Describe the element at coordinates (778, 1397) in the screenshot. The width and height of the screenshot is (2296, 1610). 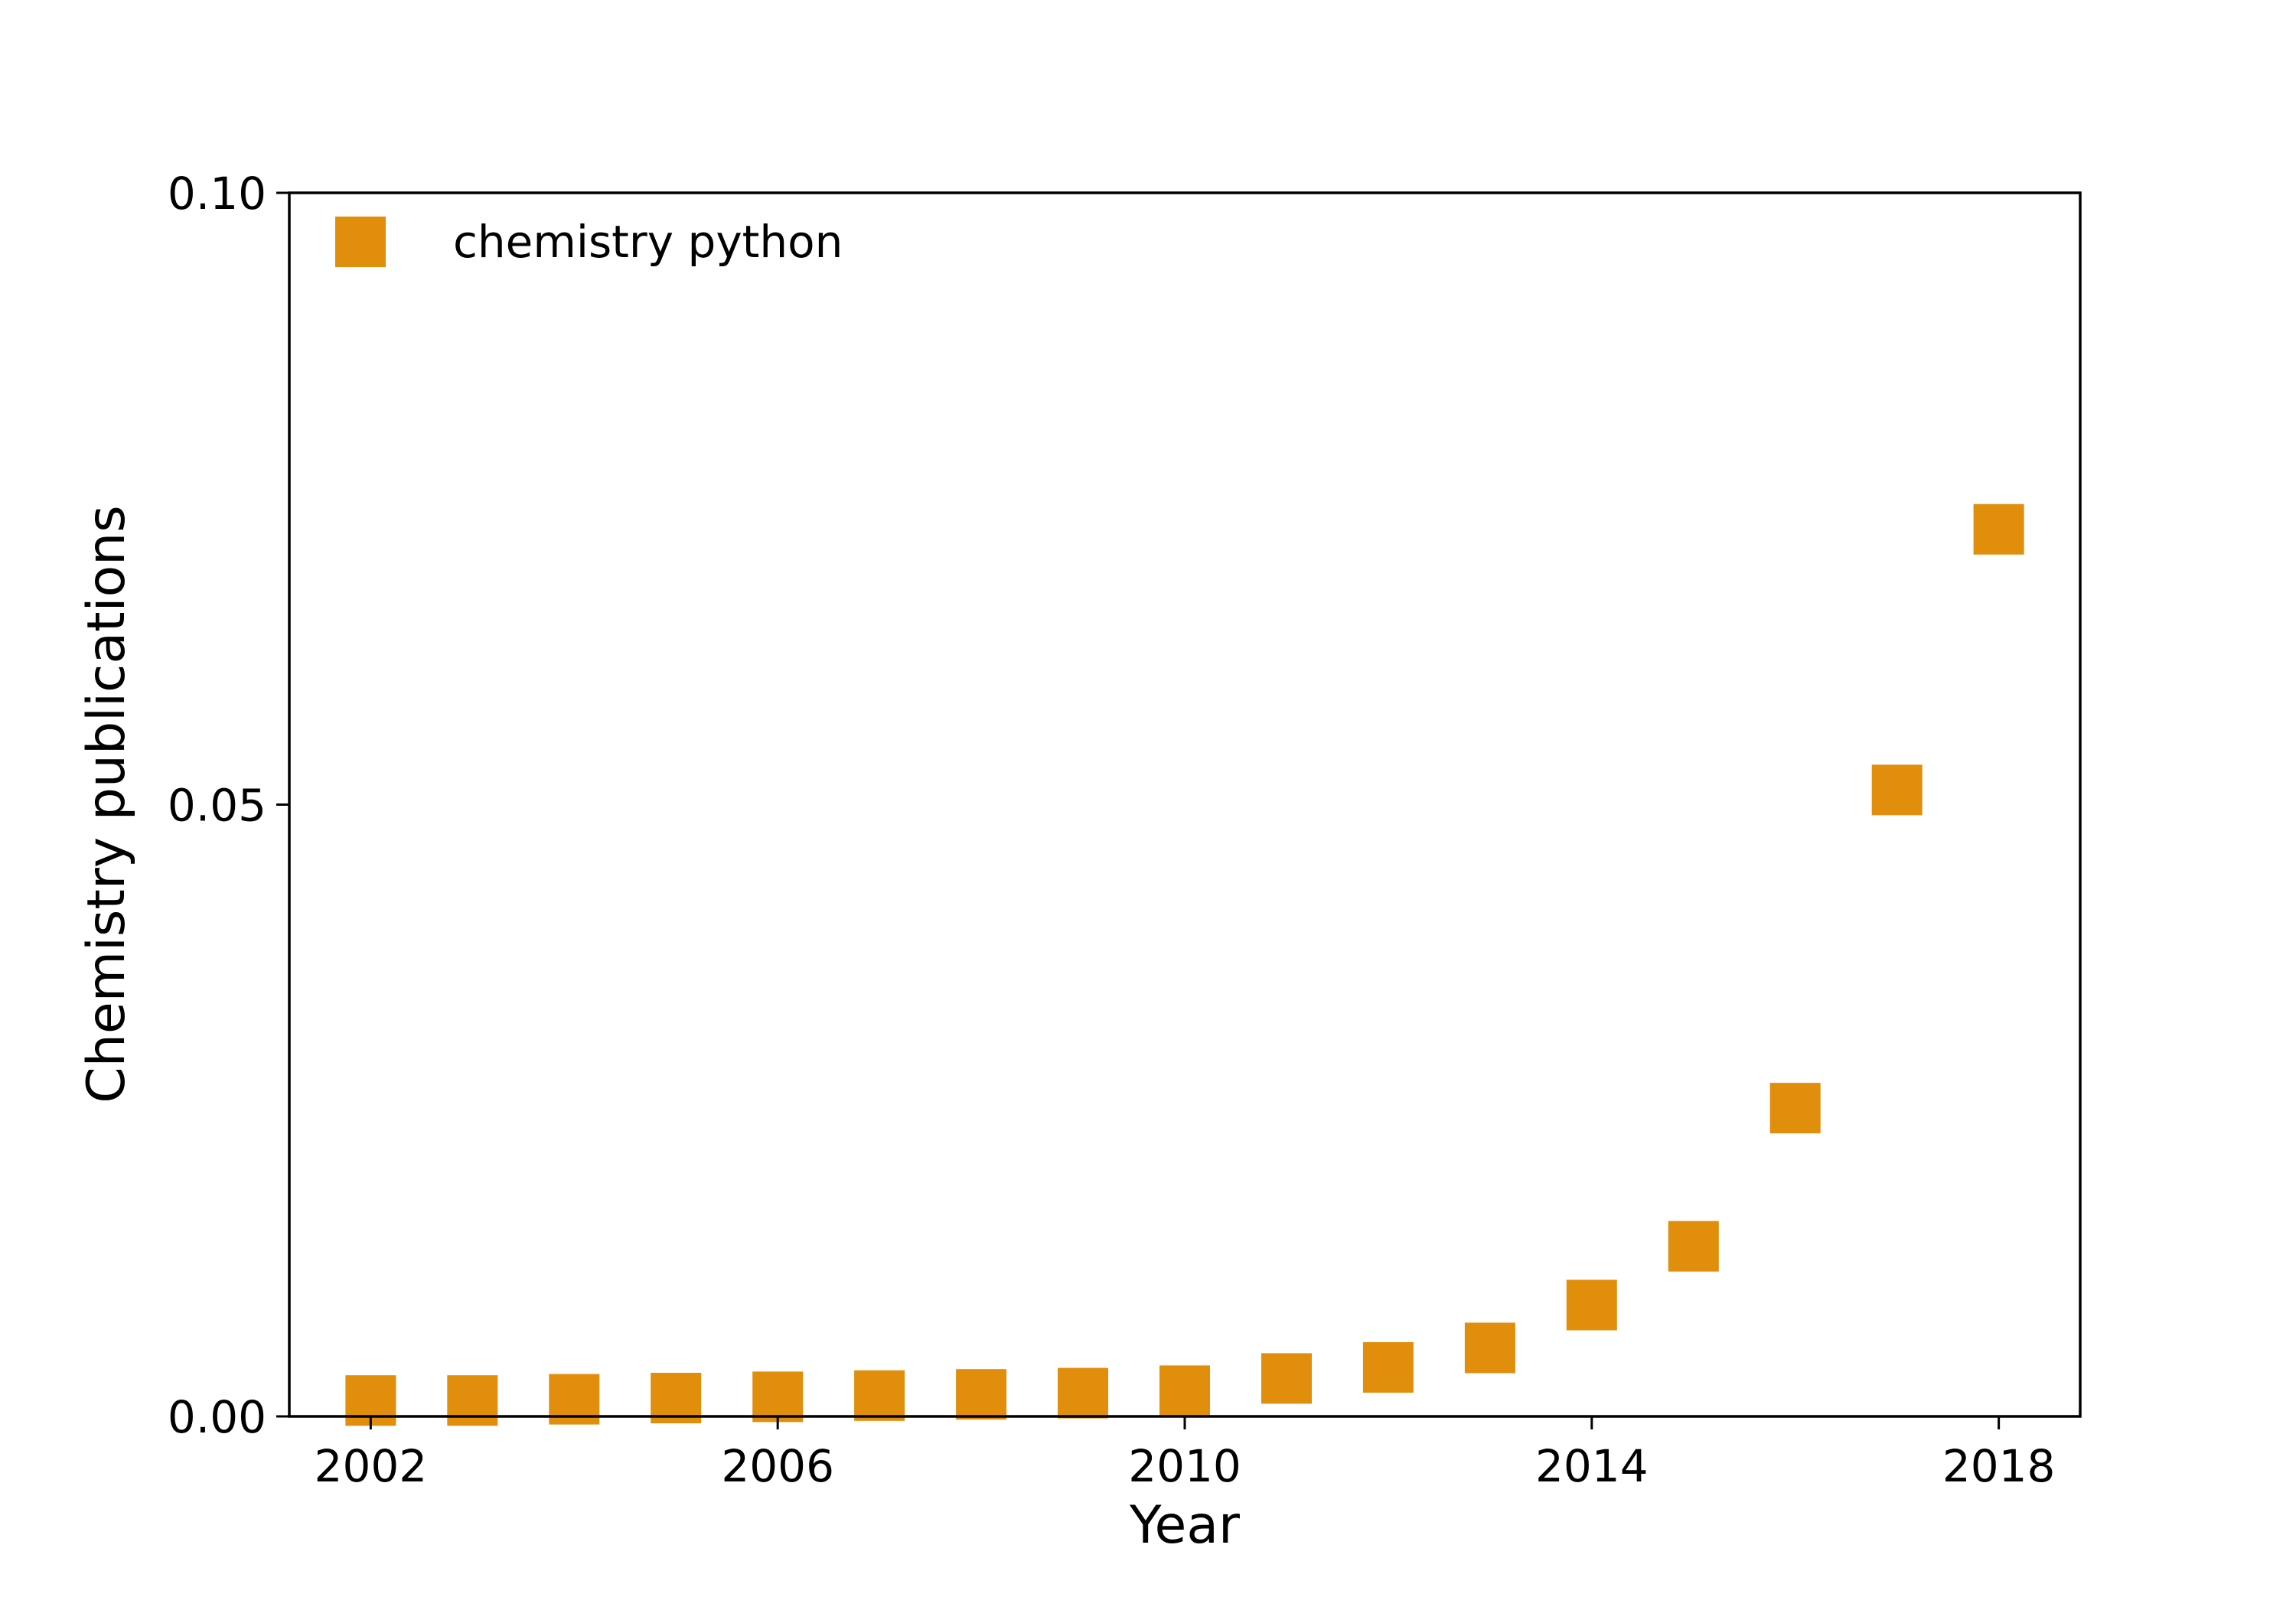
I see `data-point-2006` at that location.